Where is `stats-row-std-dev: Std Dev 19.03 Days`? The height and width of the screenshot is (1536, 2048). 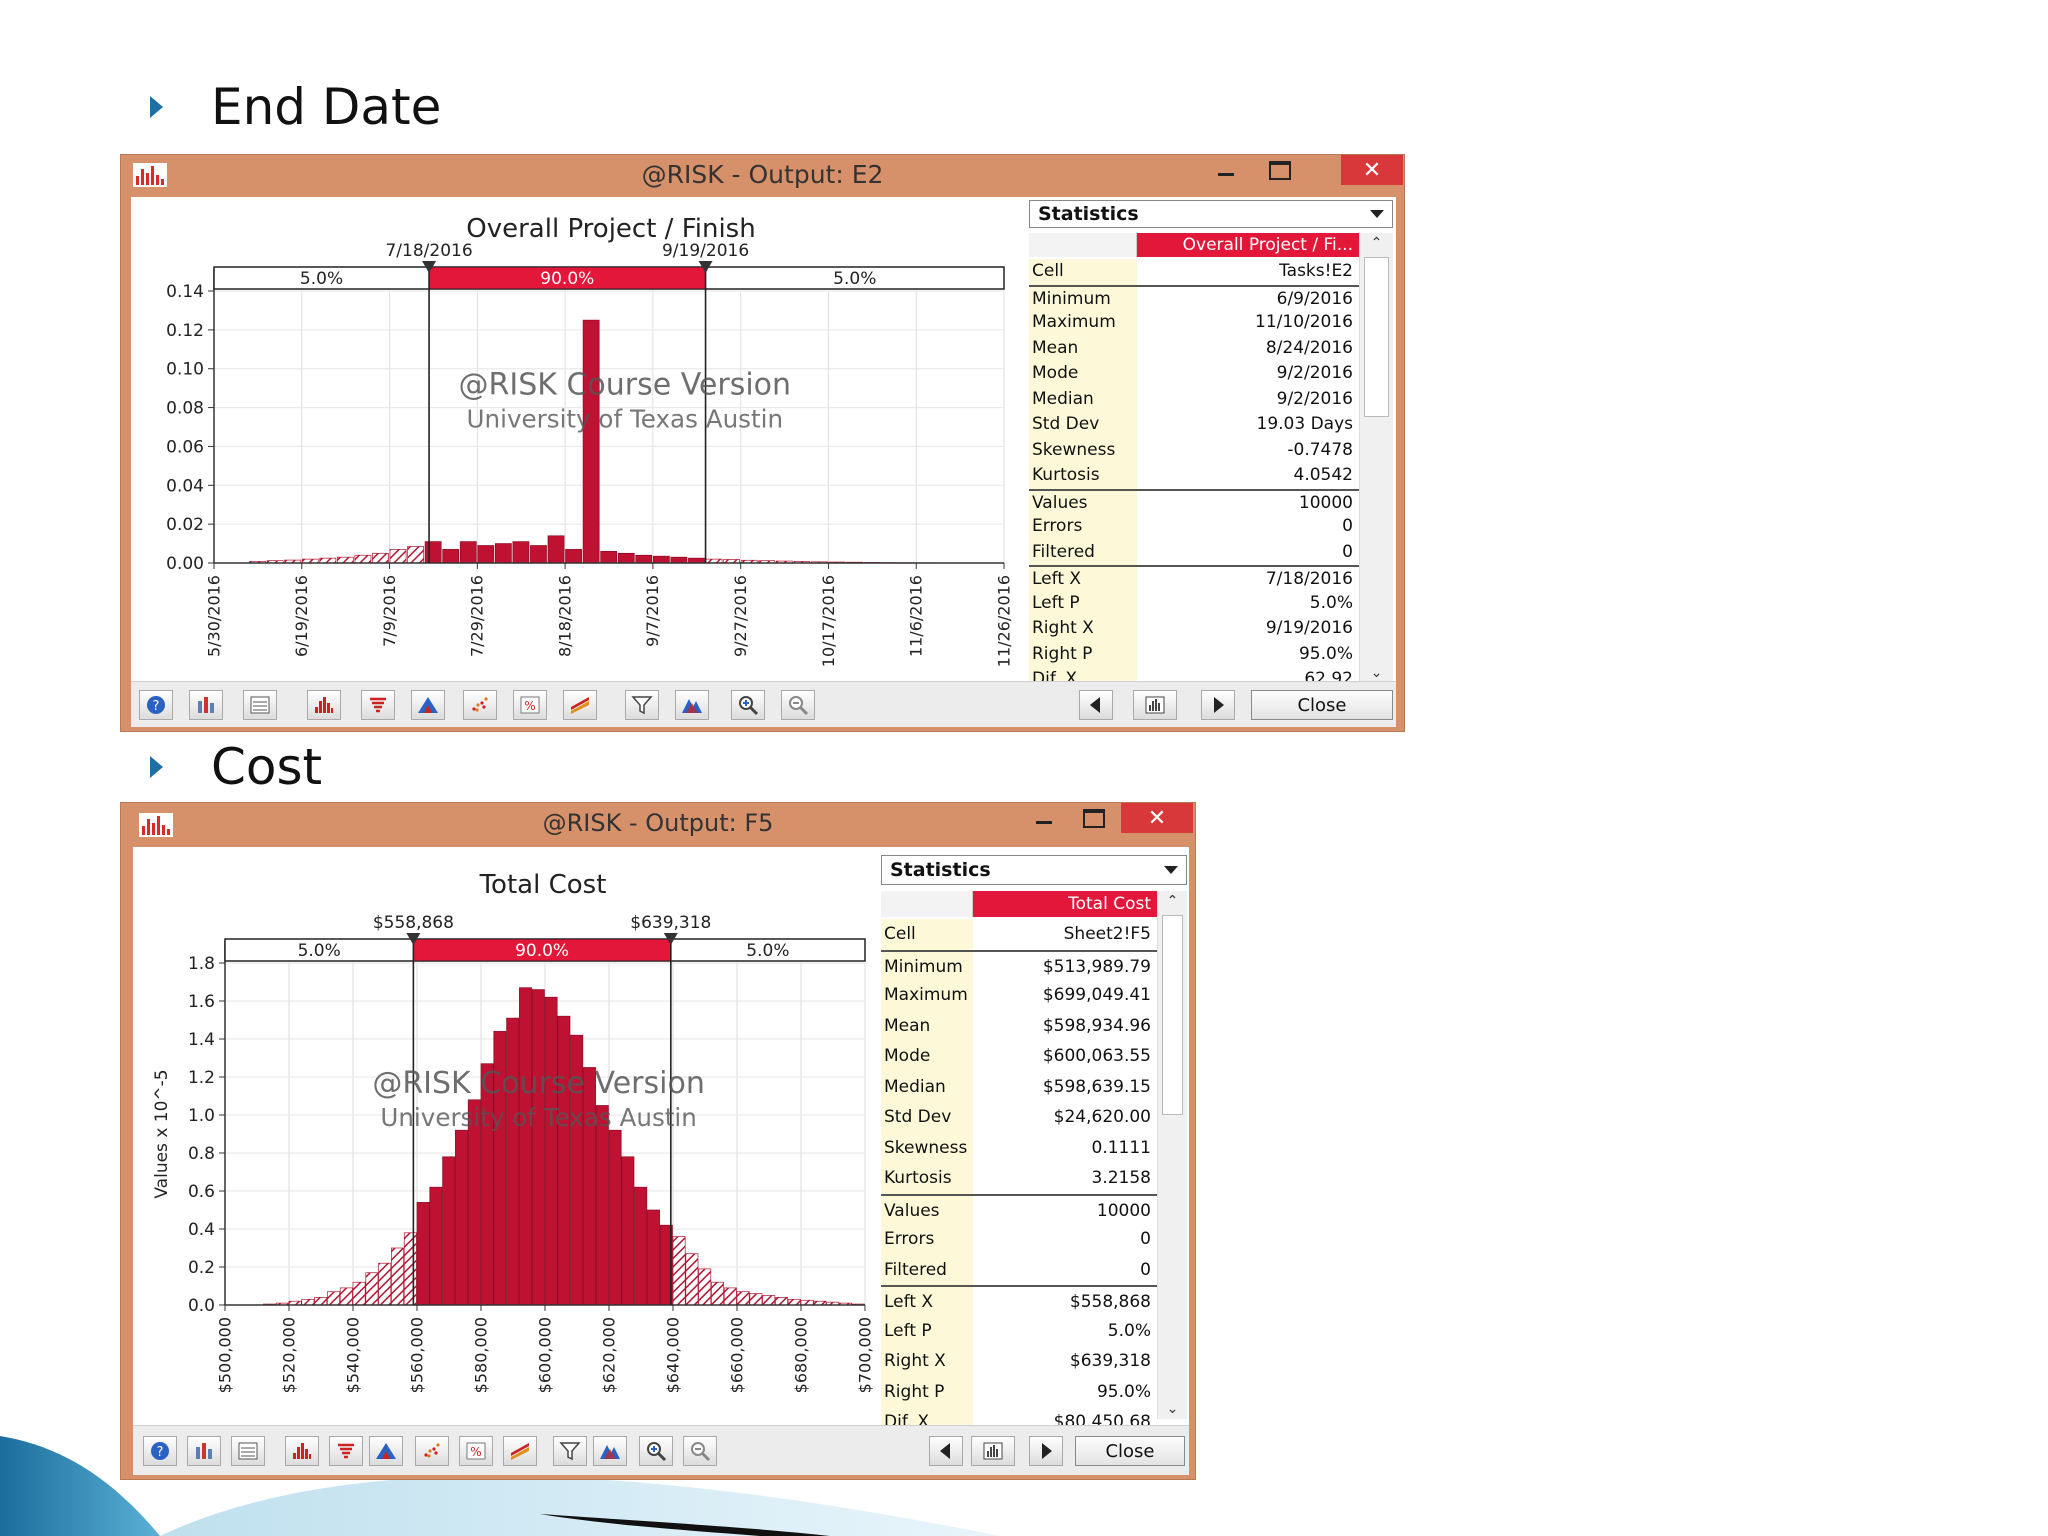 stats-row-std-dev: Std Dev 19.03 Days is located at coordinates (1194, 425).